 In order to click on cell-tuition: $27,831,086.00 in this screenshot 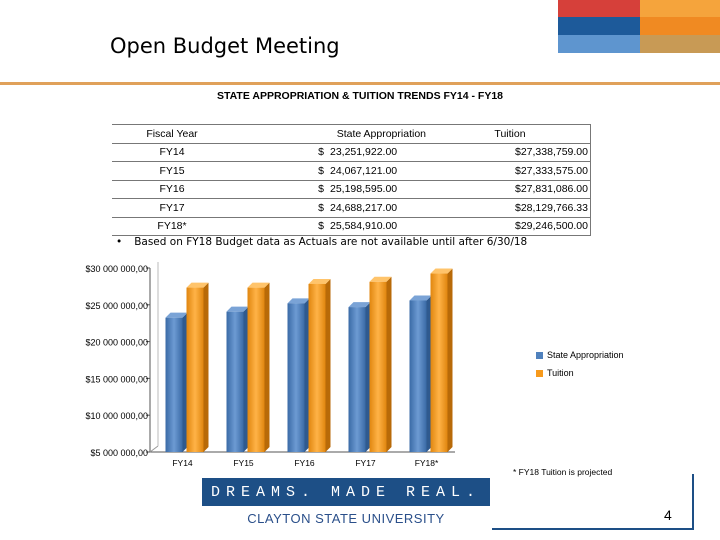, I will do `click(510, 189)`.